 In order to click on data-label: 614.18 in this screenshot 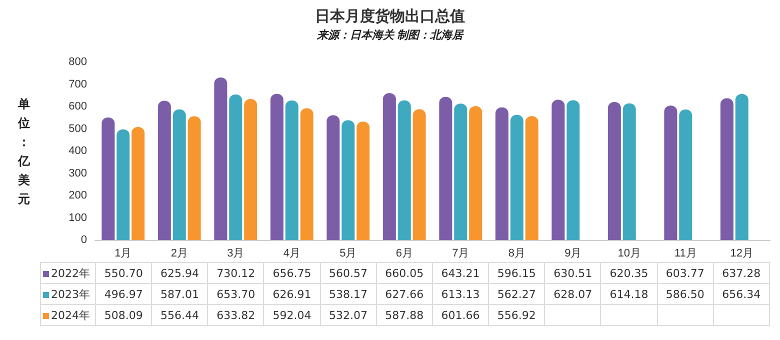, I will do `click(629, 294)`.